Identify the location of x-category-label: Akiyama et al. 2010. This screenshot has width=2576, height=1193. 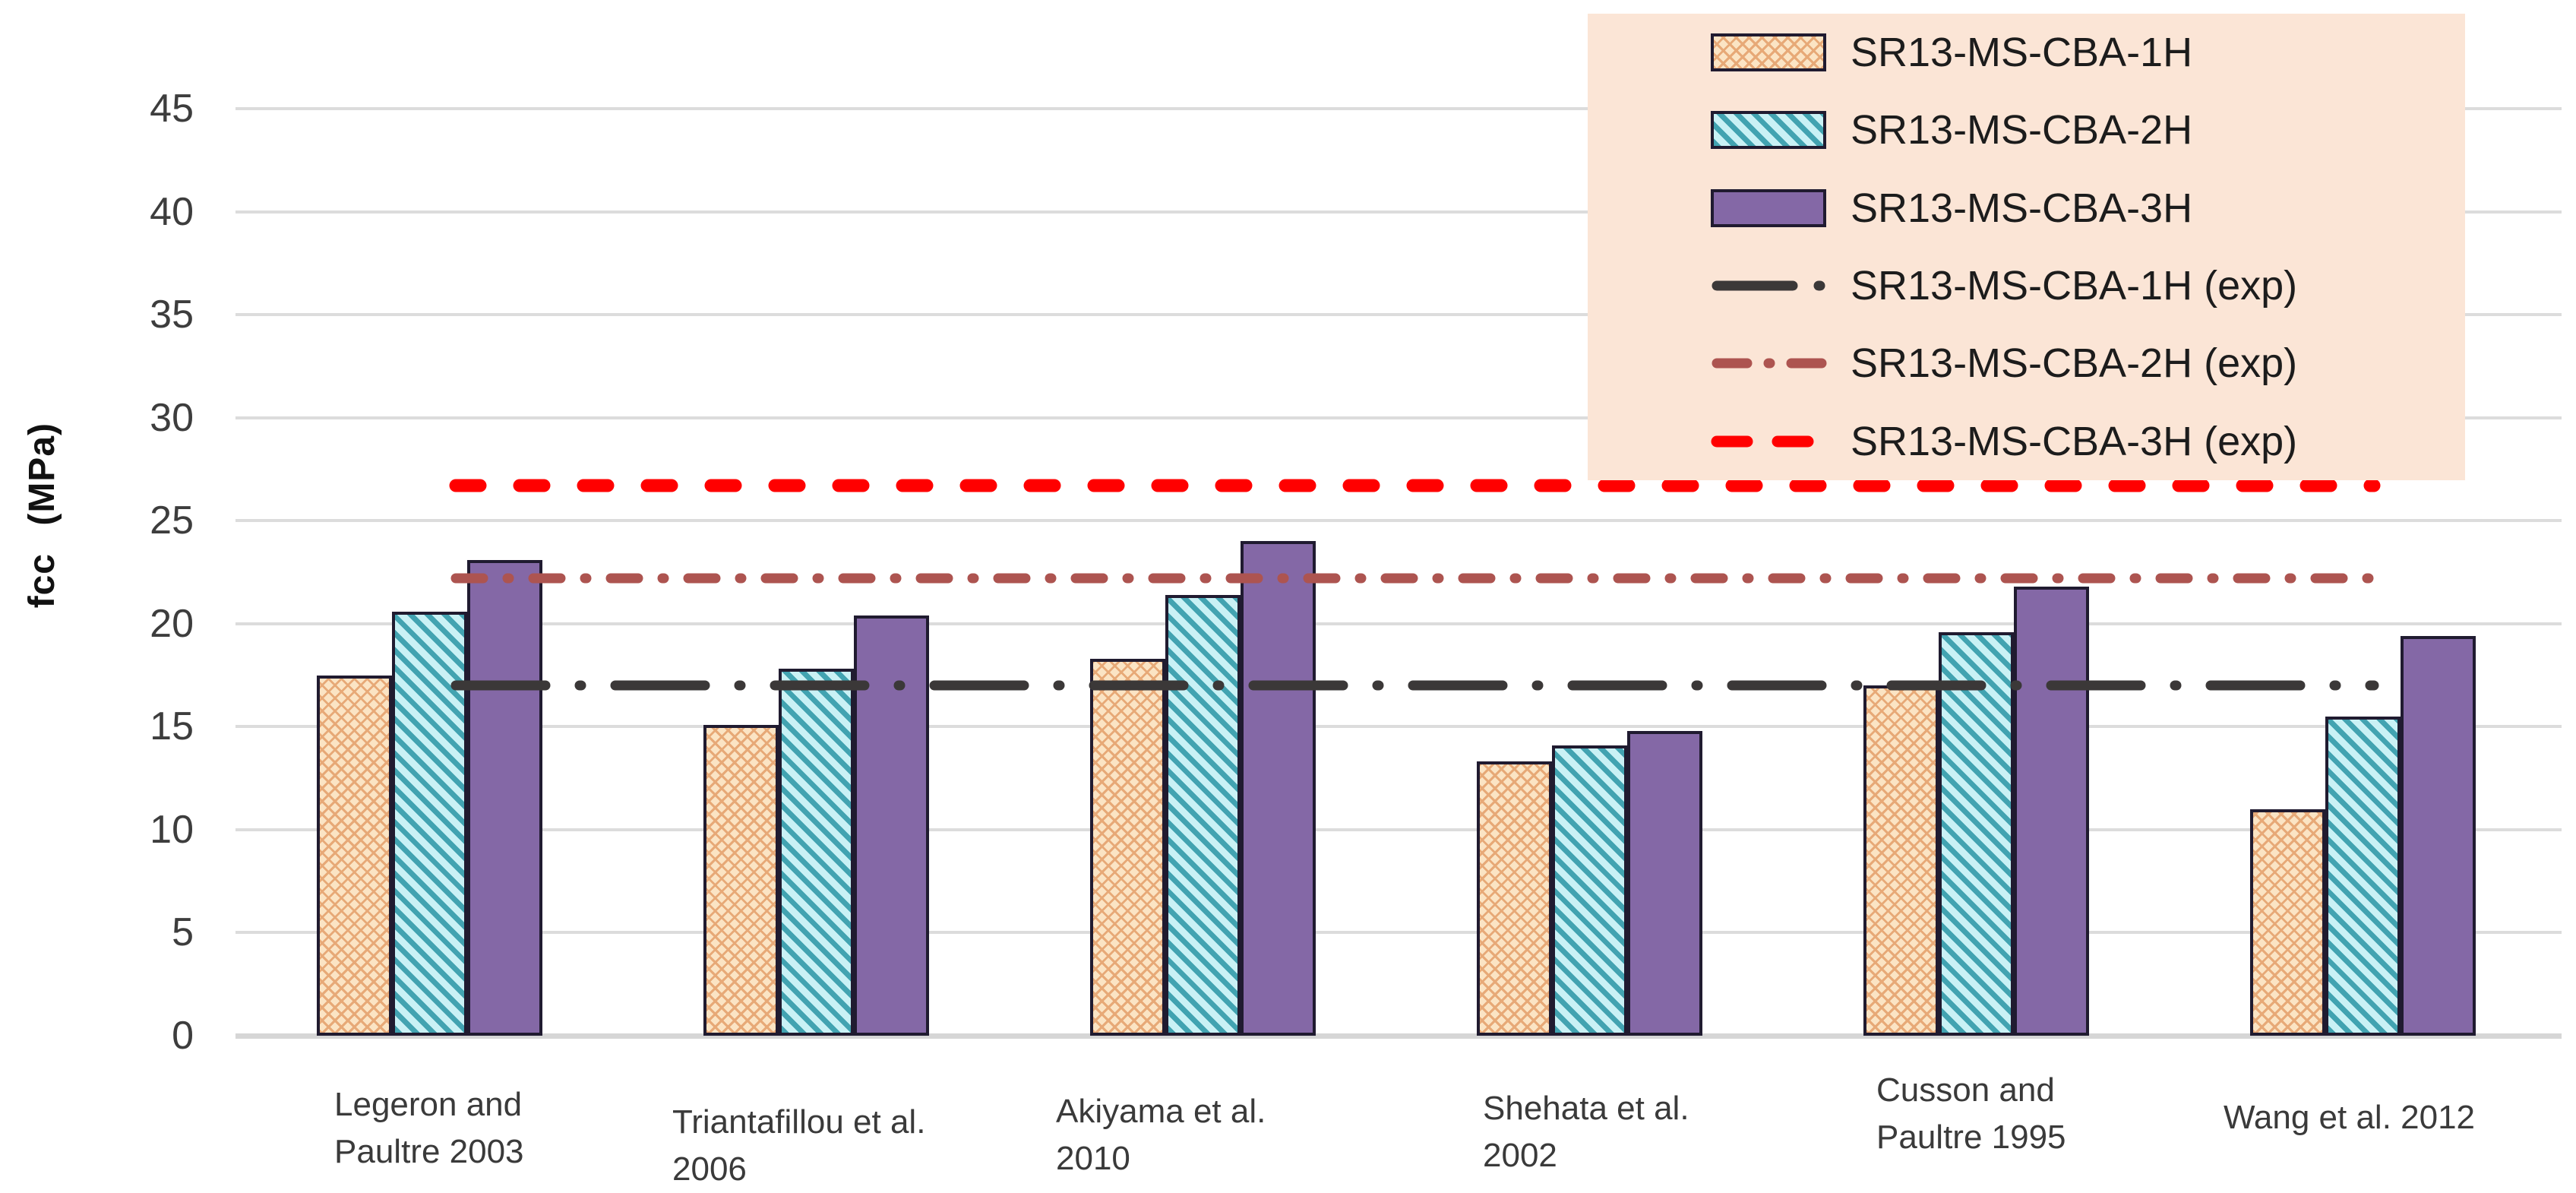
(1161, 1135).